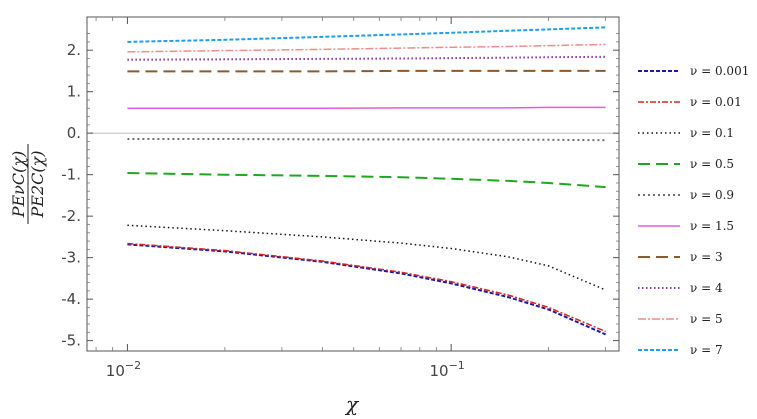  What do you see at coordinates (71, 258) in the screenshot?
I see `y-tick-label: -3.` at bounding box center [71, 258].